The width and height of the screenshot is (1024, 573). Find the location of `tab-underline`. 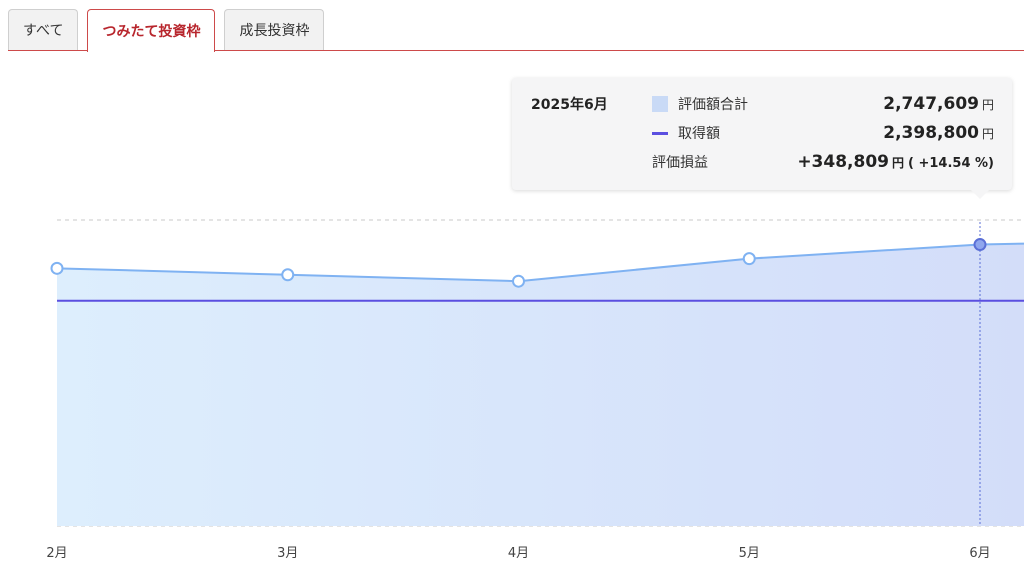

tab-underline is located at coordinates (516, 50).